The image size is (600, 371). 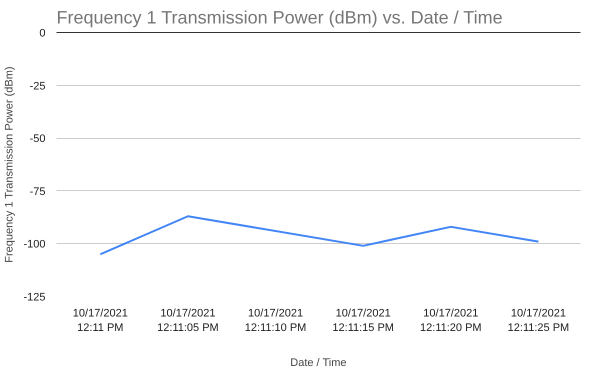 I want to click on y-tick-label: -100, so click(x=34, y=244).